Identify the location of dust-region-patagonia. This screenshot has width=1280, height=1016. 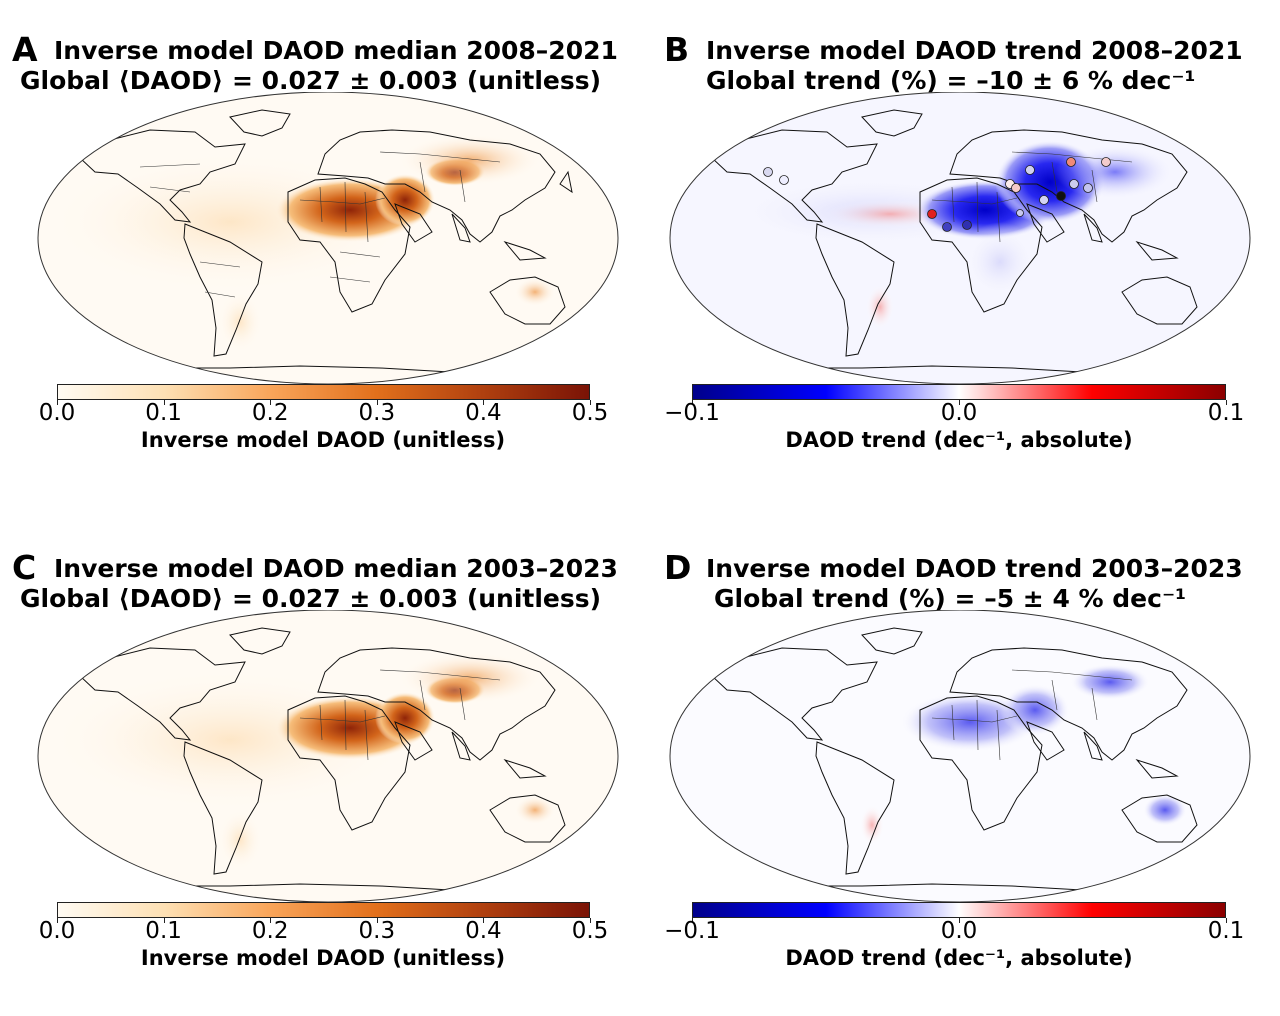
(240, 322).